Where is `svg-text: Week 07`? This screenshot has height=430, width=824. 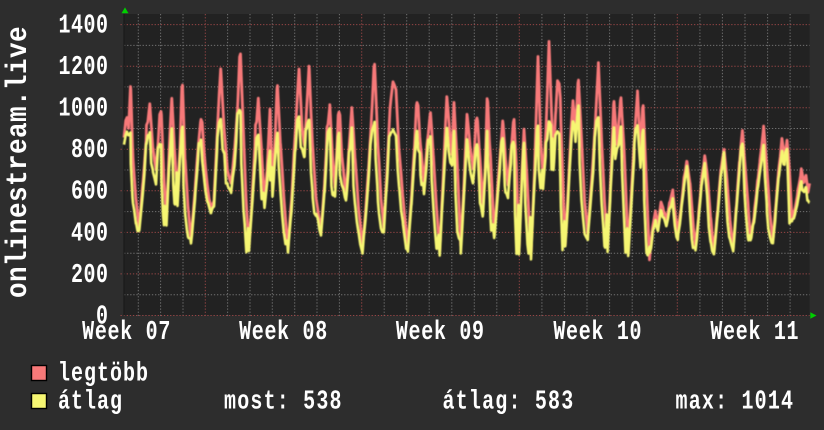
svg-text: Week 07 is located at coordinates (126, 333).